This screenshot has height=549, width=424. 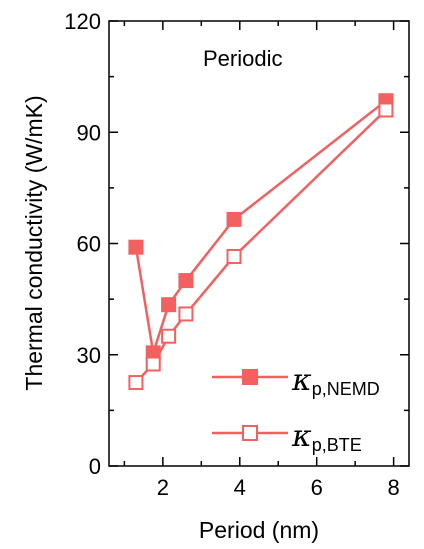 I want to click on x-axis-title: Period (nm), so click(x=259, y=530).